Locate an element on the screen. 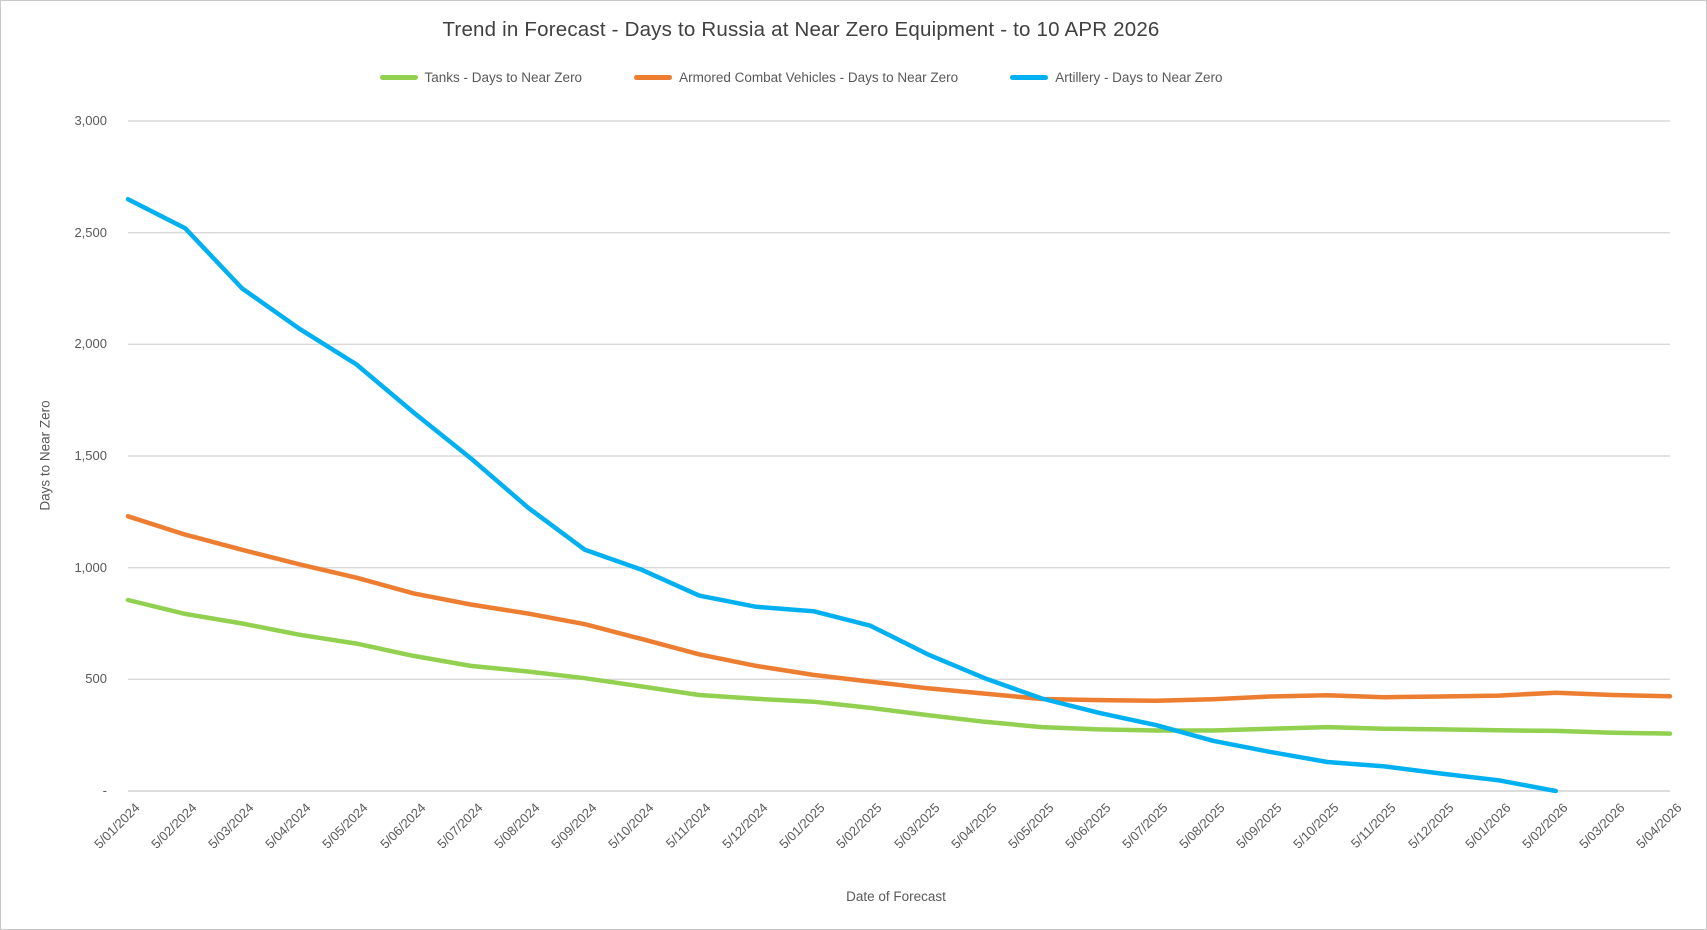 Image resolution: width=1707 pixels, height=930 pixels. x-axis-title: Date of Forecast is located at coordinates (896, 896).